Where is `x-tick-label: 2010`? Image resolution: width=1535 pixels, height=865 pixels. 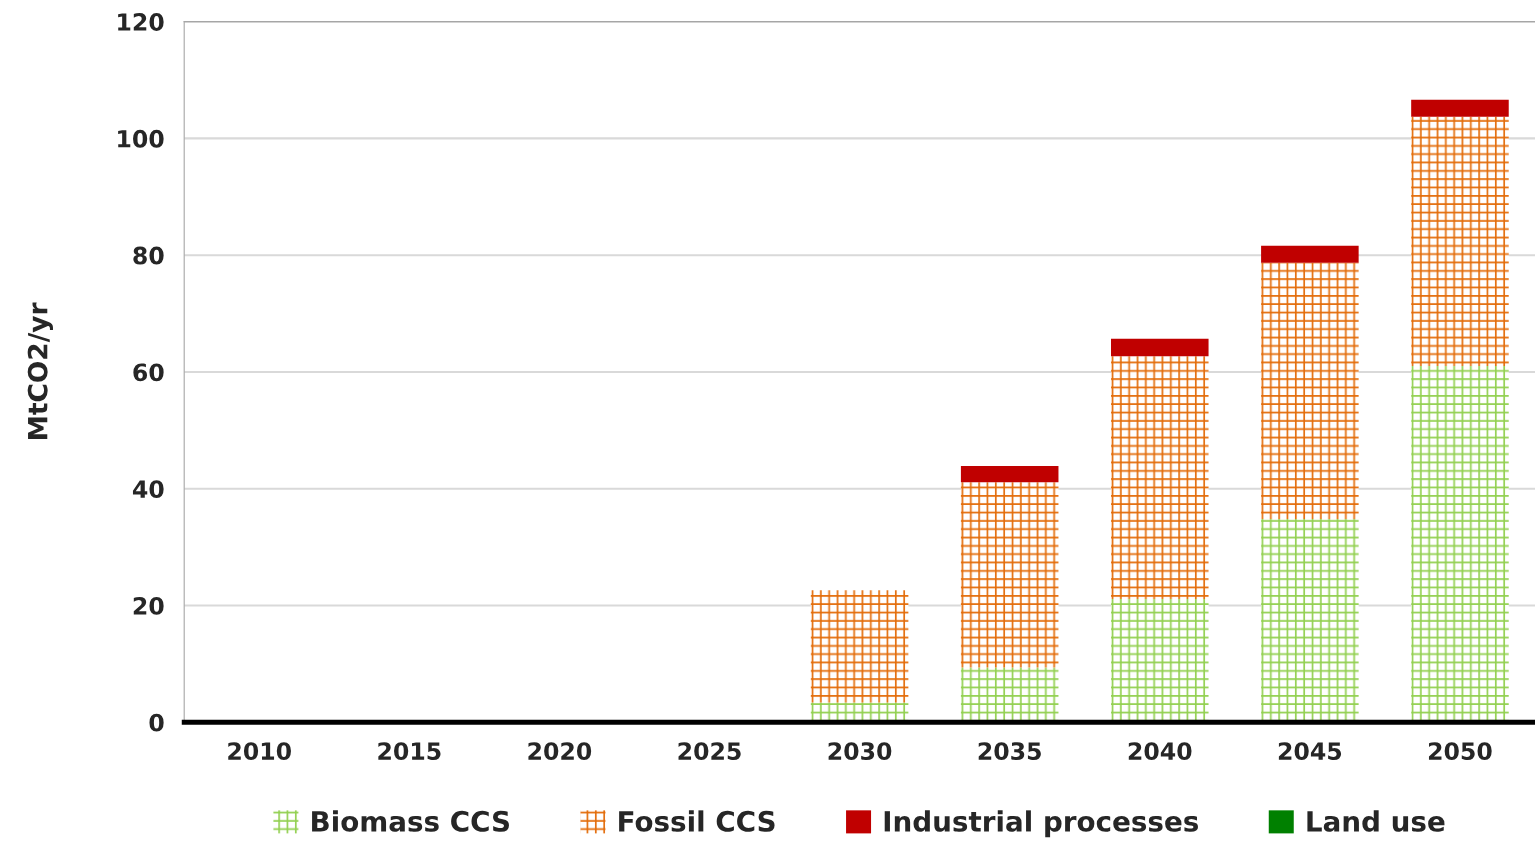
x-tick-label: 2010 is located at coordinates (259, 751).